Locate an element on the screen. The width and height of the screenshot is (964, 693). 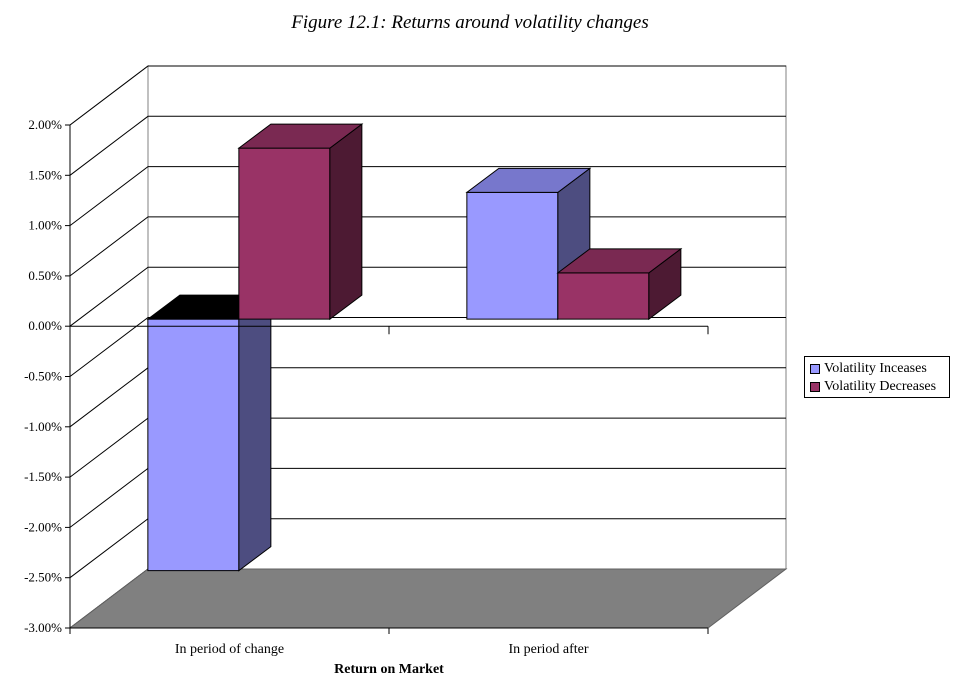
y-tick-label: -3.00% is located at coordinates (43, 627).